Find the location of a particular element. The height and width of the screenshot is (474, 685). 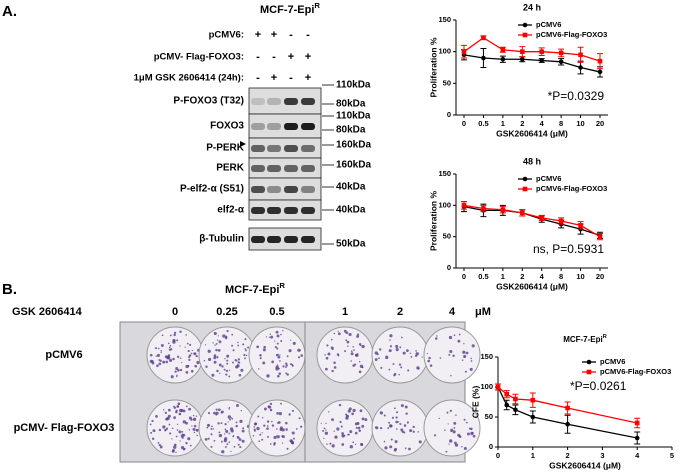

y-tick-label: 50 is located at coordinates (447, 82).